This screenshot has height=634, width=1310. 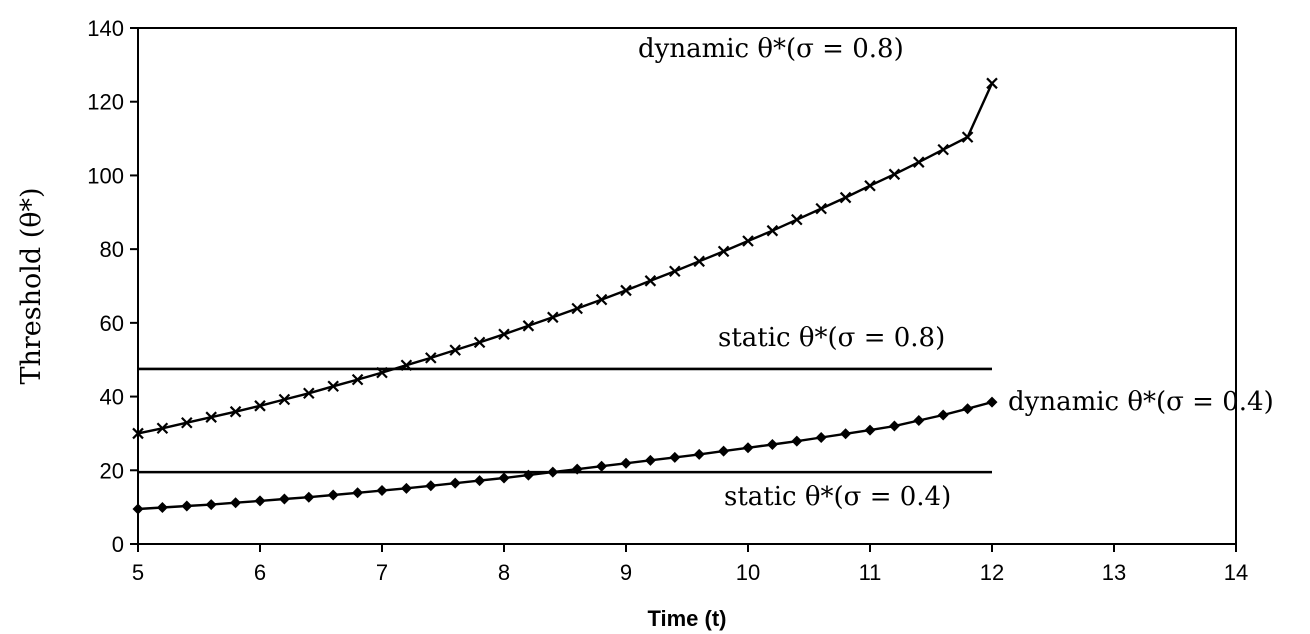 I want to click on y-tick-label: 100, so click(x=105, y=175).